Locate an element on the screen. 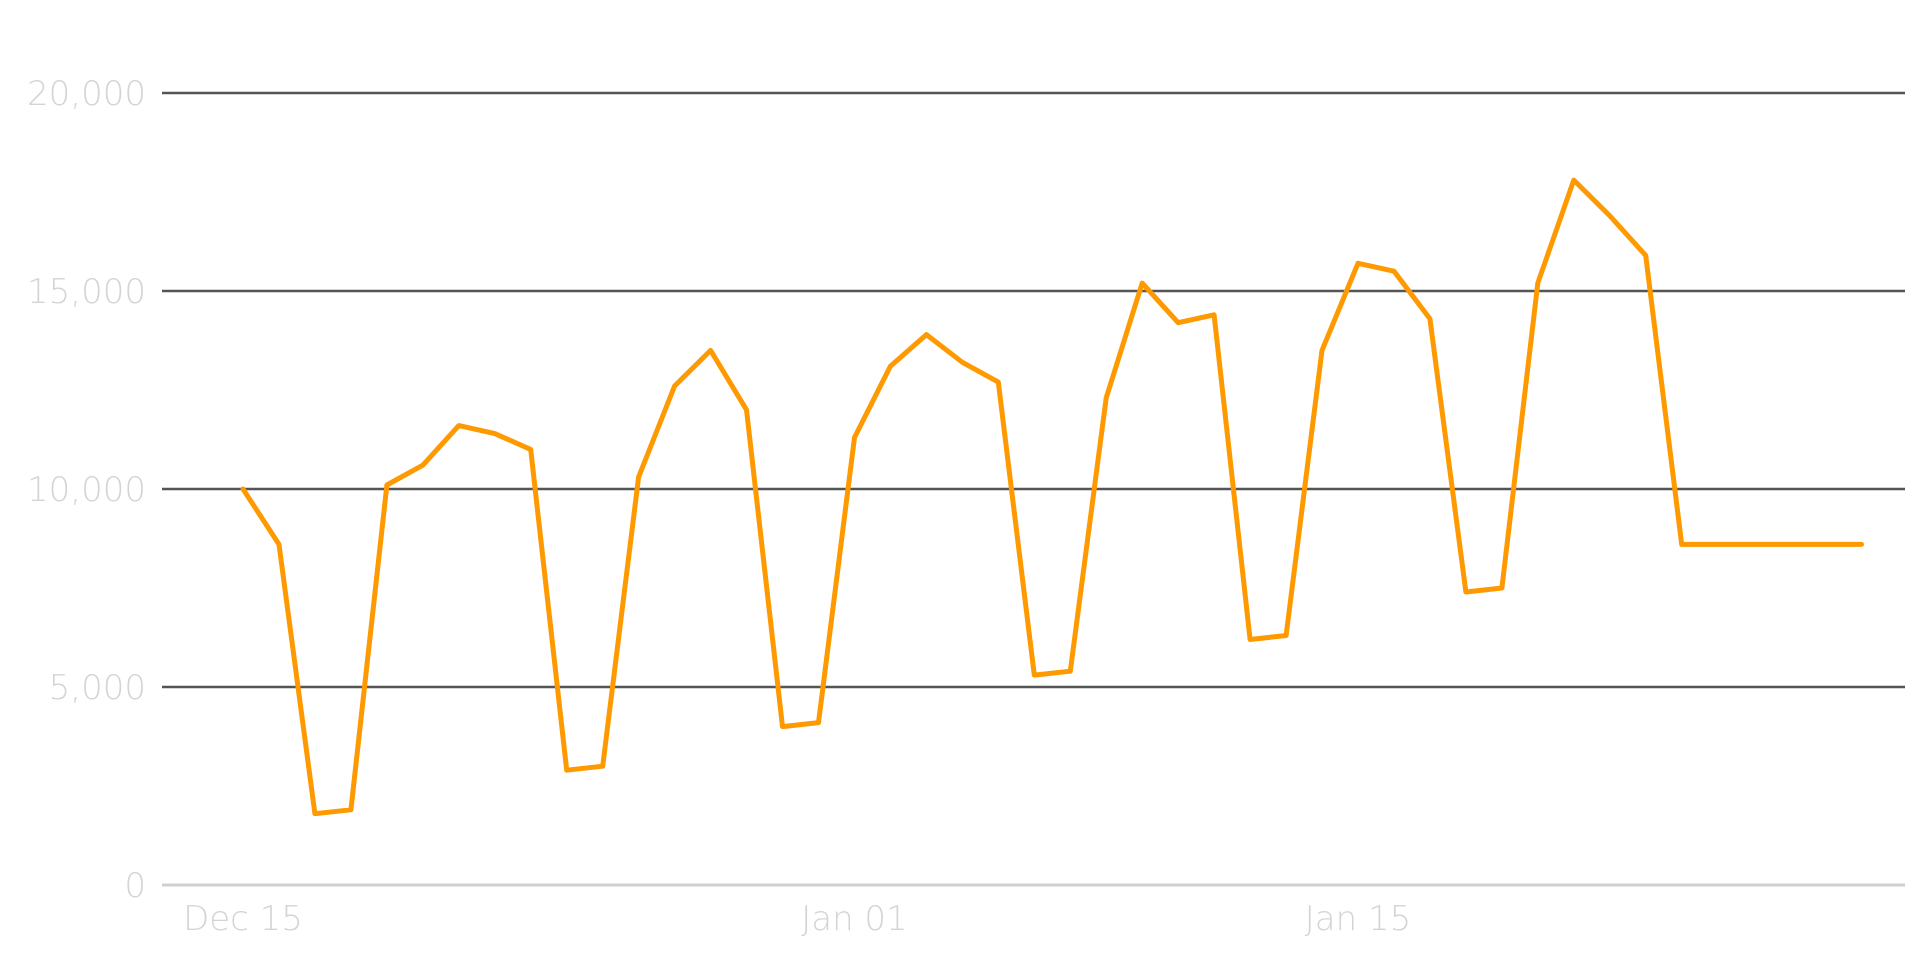 This screenshot has width=1920, height=960. x-axis-ticks: Dec 15 Jan 01 Jan 15 is located at coordinates (797, 919).